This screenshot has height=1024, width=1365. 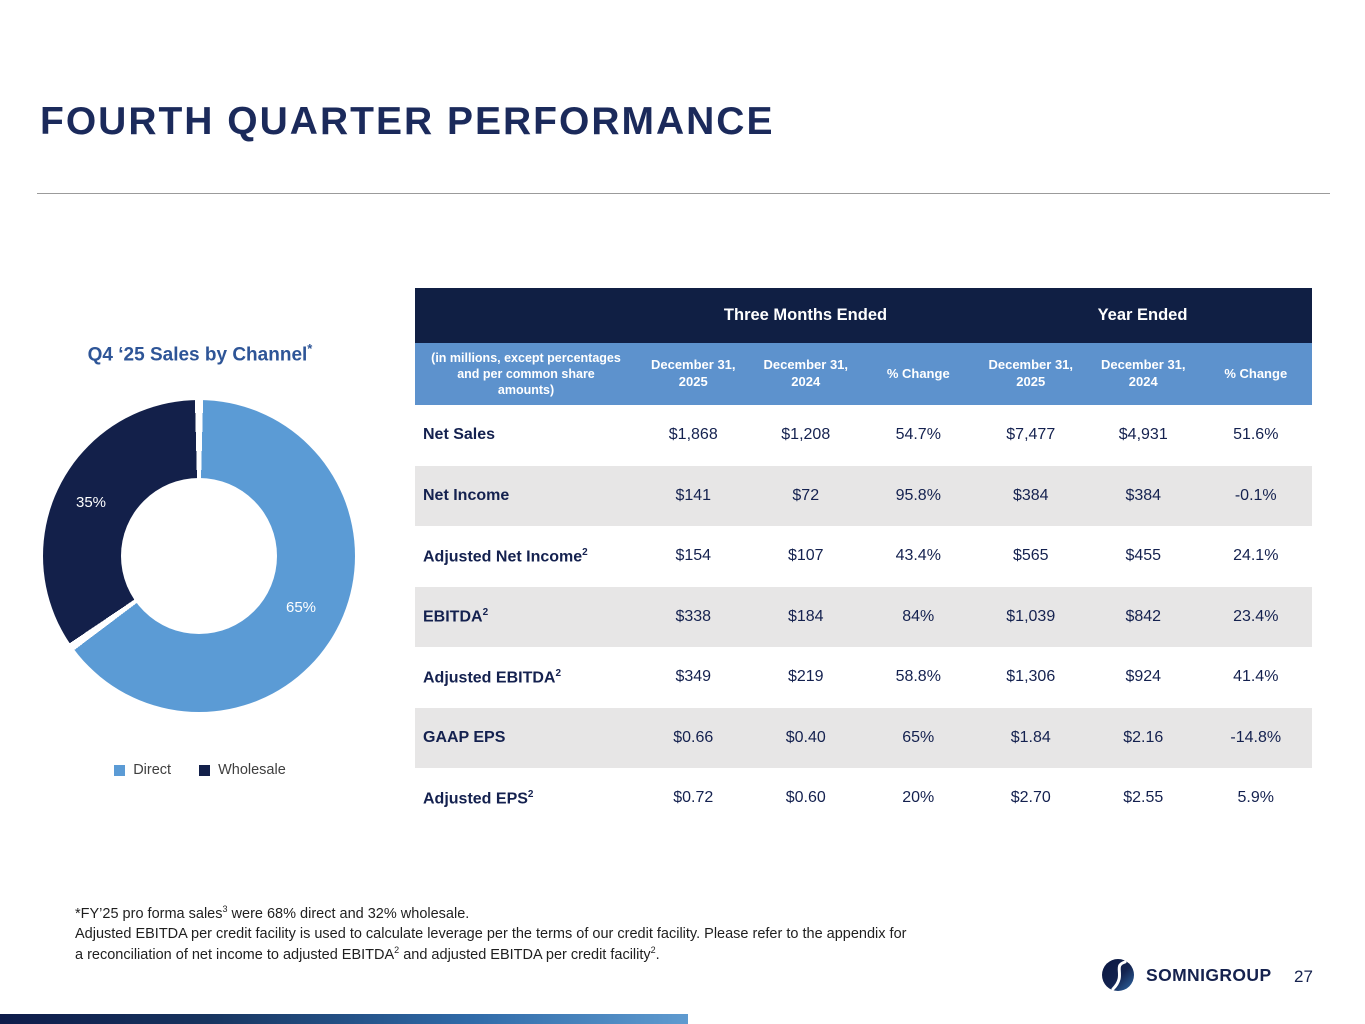 What do you see at coordinates (199, 556) in the screenshot?
I see `donut-chart` at bounding box center [199, 556].